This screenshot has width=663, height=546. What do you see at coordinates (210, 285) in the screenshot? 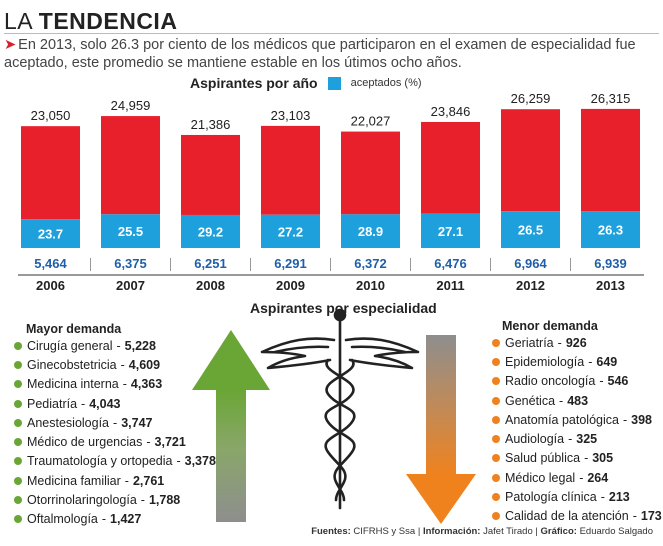
I see `year-label: 2008` at bounding box center [210, 285].